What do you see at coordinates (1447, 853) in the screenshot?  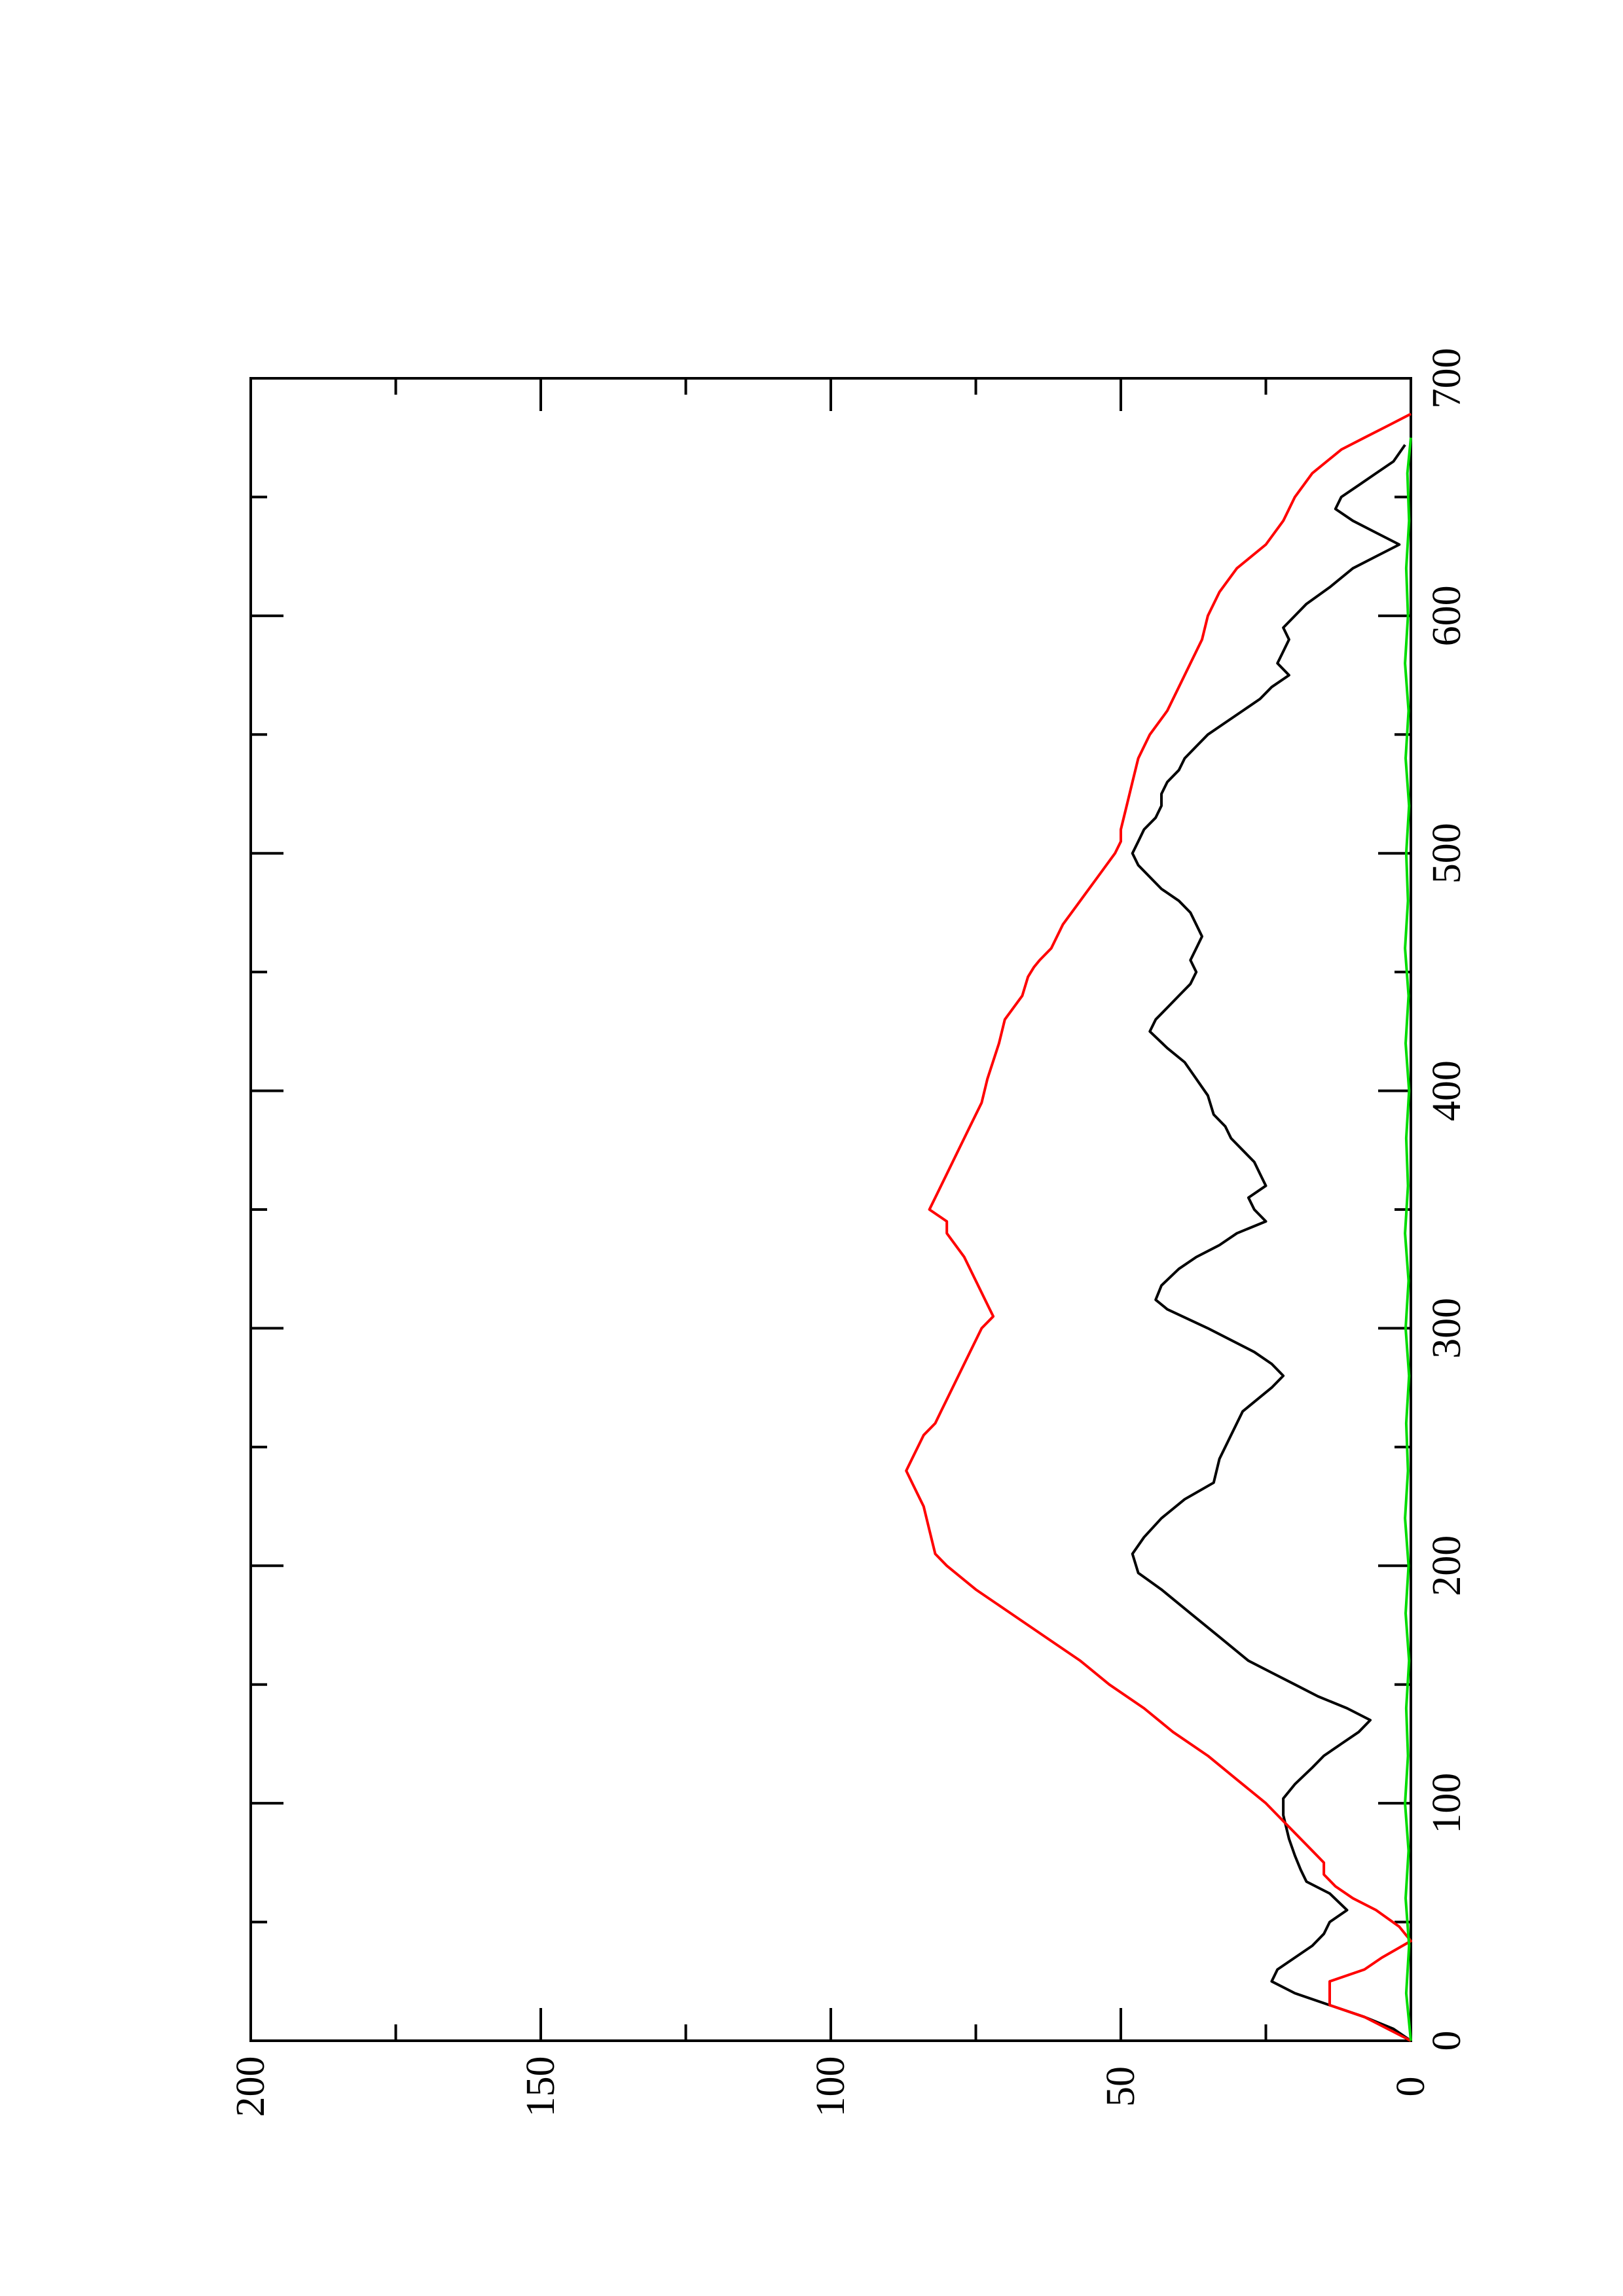 I see `x-tick-label: 500` at bounding box center [1447, 853].